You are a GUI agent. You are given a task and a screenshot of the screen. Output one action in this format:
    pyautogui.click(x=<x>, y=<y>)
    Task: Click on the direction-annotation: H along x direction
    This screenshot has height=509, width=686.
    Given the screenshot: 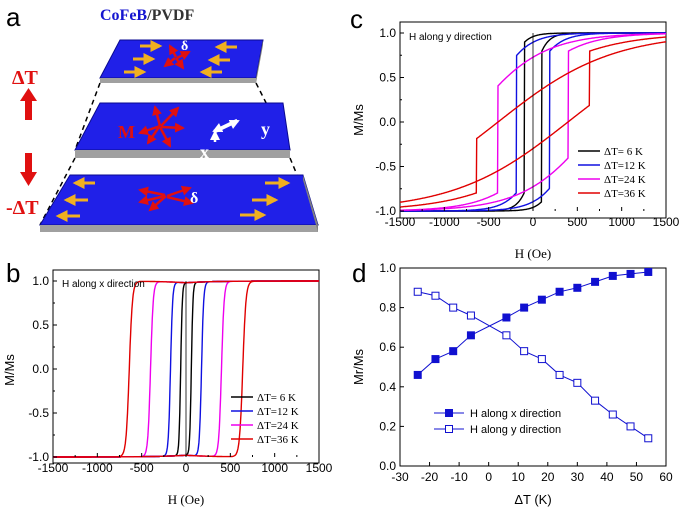 What is the action you would take?
    pyautogui.click(x=103, y=284)
    